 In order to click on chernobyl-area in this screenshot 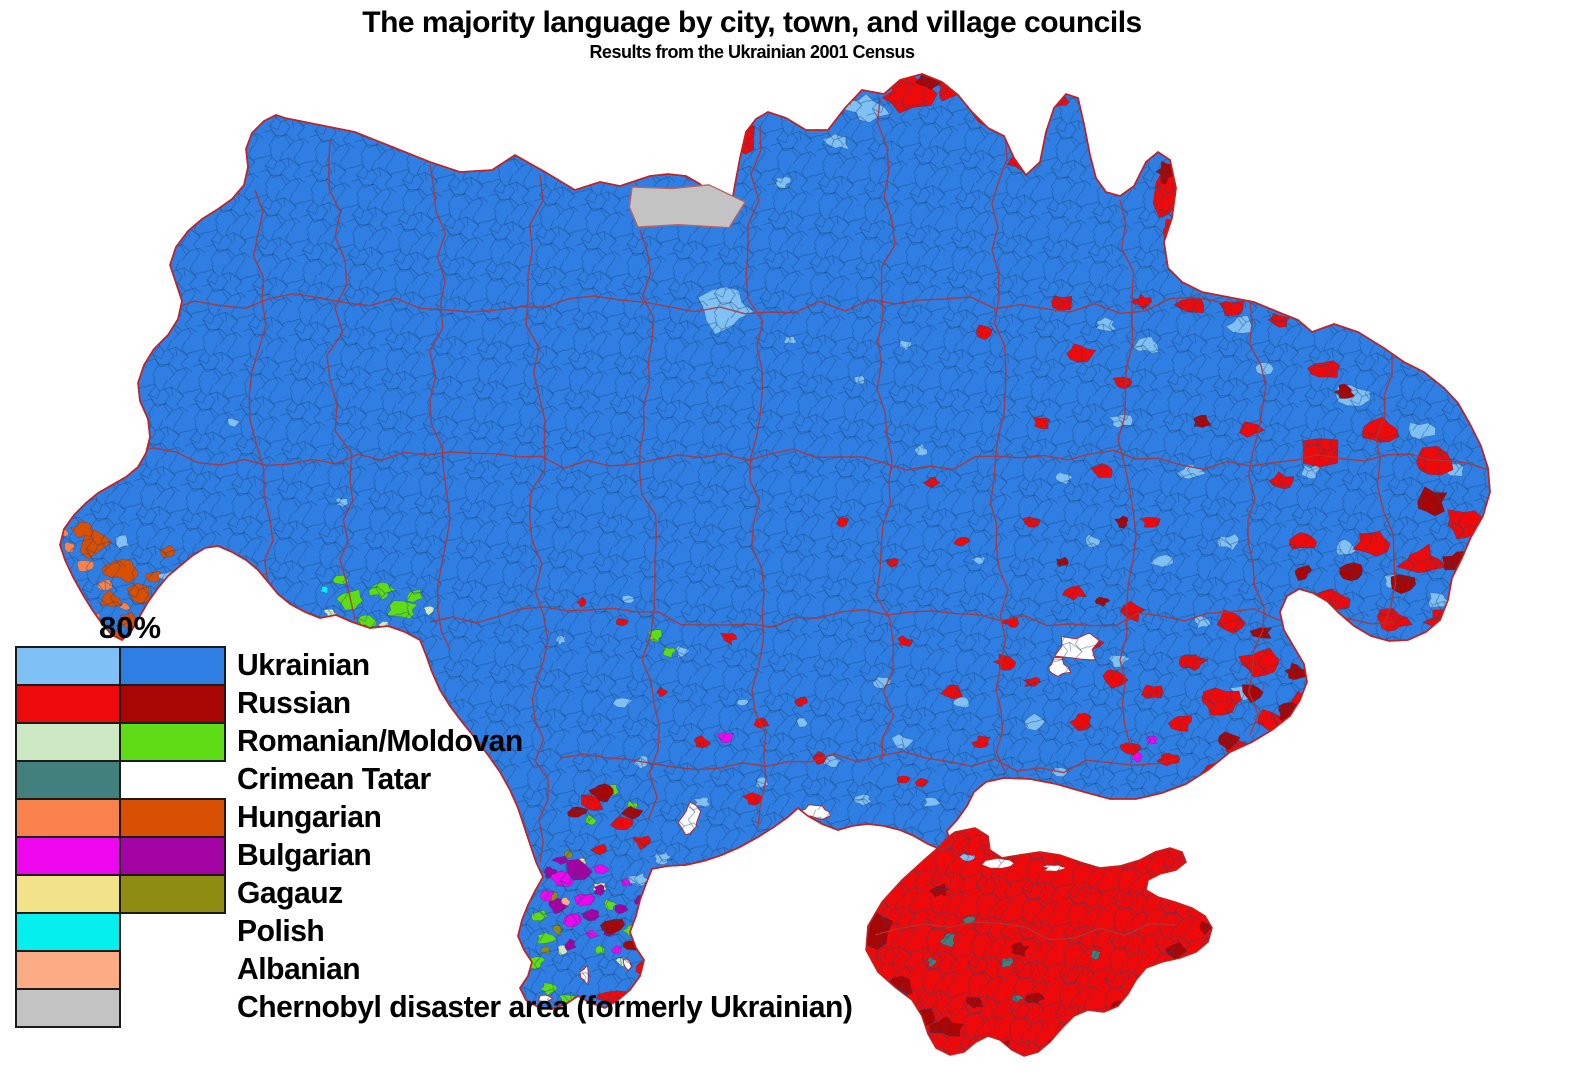, I will do `click(687, 206)`.